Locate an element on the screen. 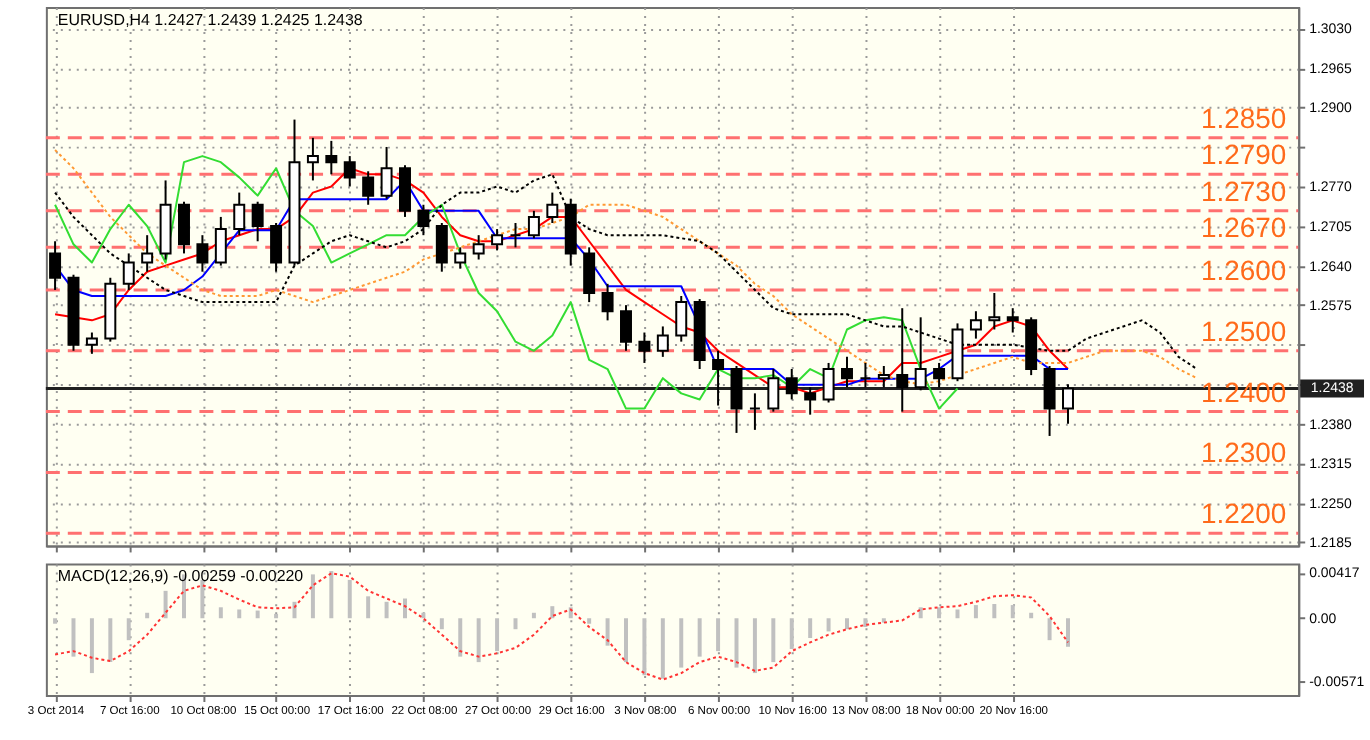 The width and height of the screenshot is (1370, 740). ref-line-label: 1.2600 is located at coordinates (1243, 269).